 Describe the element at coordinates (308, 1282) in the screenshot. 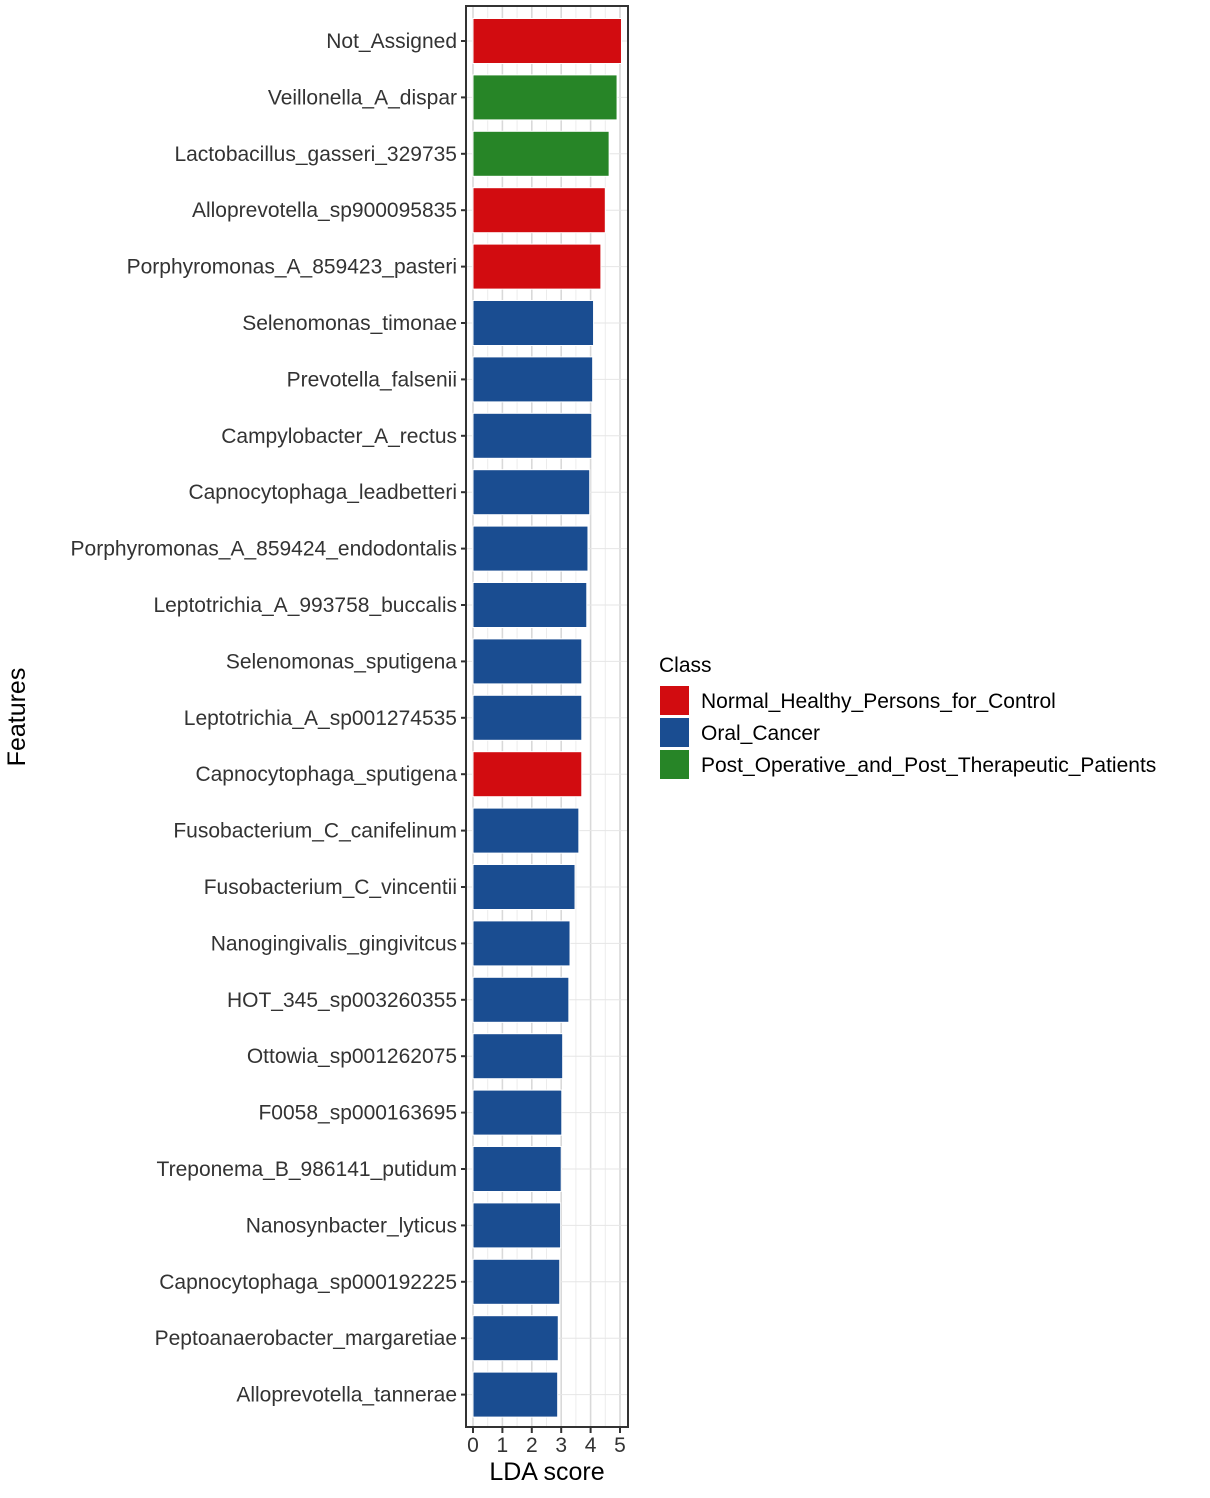

I see `y-tick-label: Capnocytophaga_sp000192225` at that location.